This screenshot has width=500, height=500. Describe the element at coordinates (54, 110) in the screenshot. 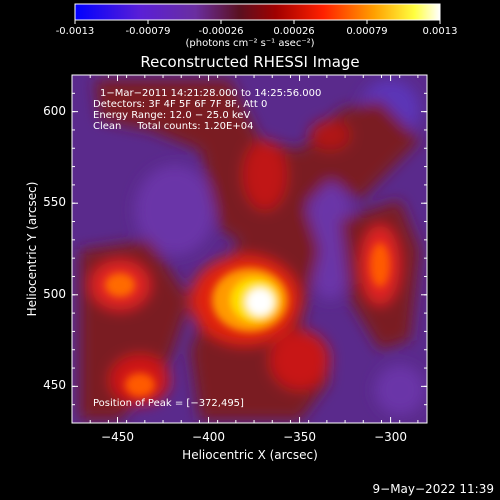

I see `y-tick-label: 600` at that location.